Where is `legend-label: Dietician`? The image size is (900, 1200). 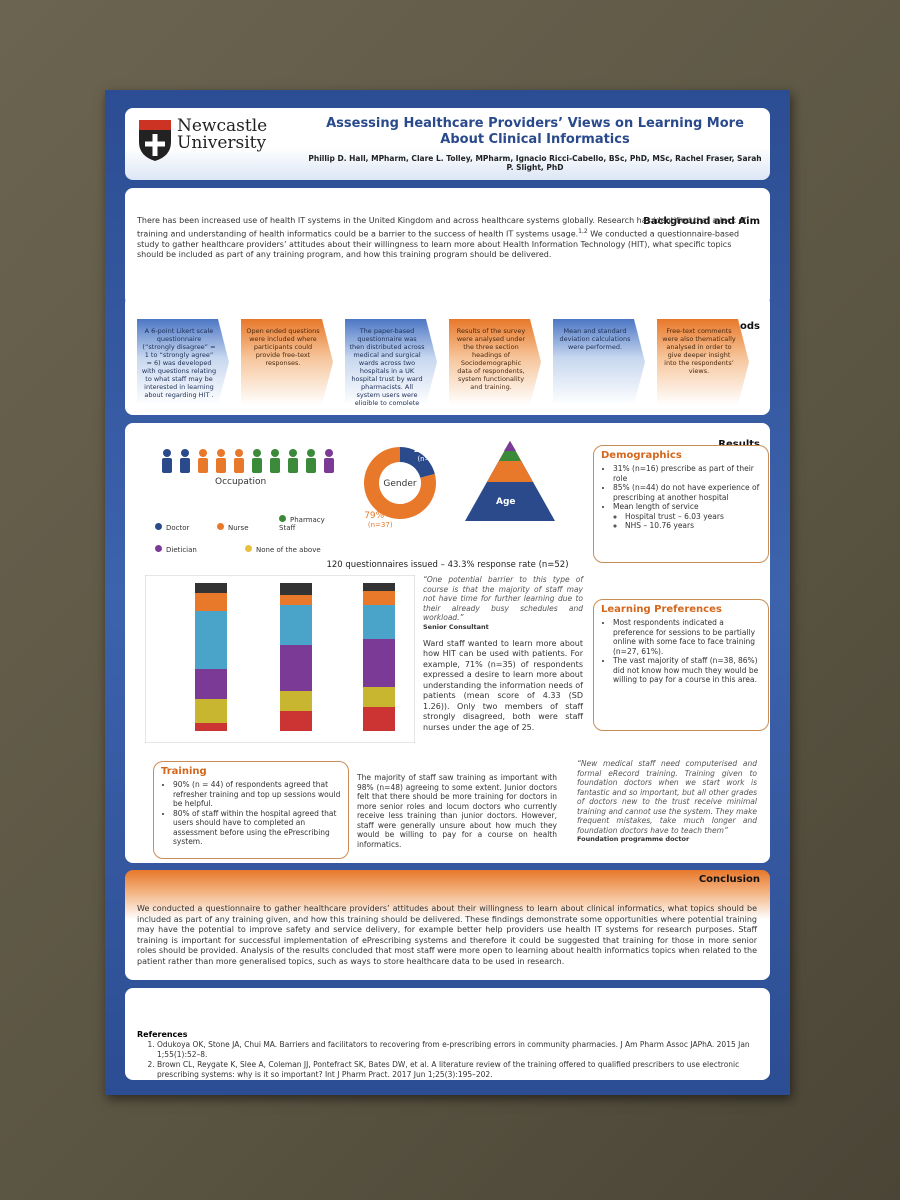 legend-label: Dietician is located at coordinates (181, 550).